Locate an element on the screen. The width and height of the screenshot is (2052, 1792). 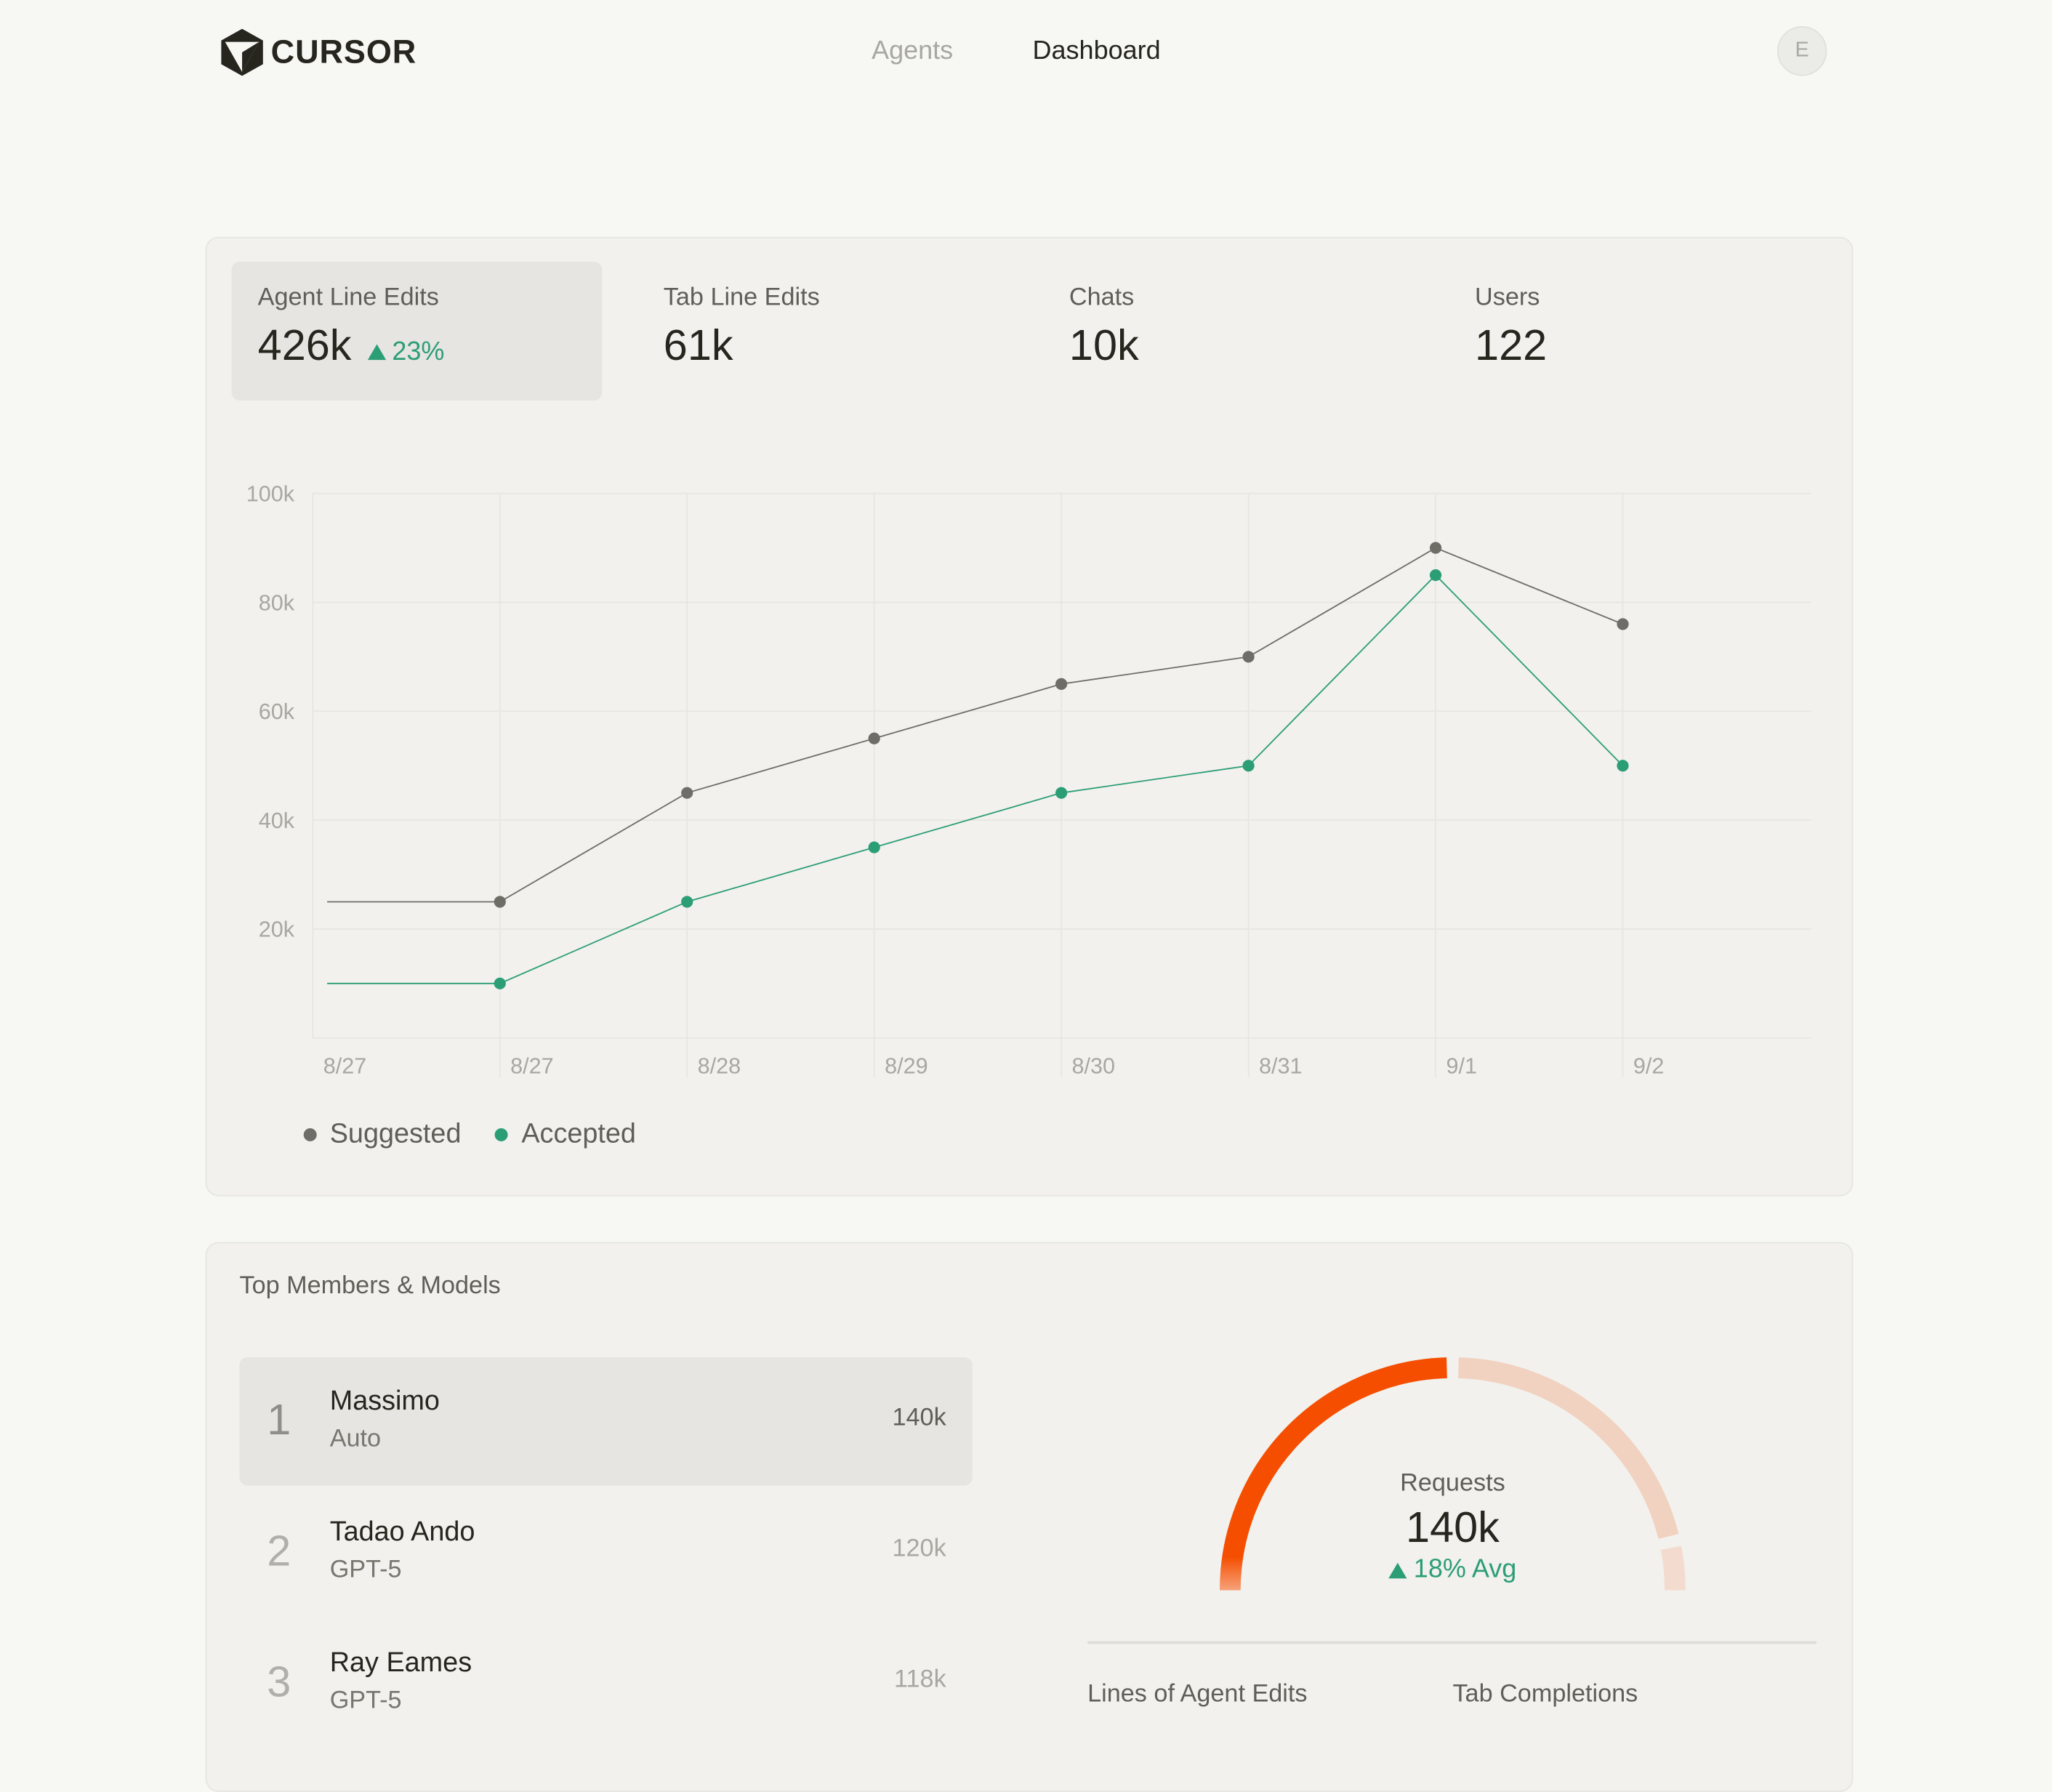
divider is located at coordinates (1451, 1642).